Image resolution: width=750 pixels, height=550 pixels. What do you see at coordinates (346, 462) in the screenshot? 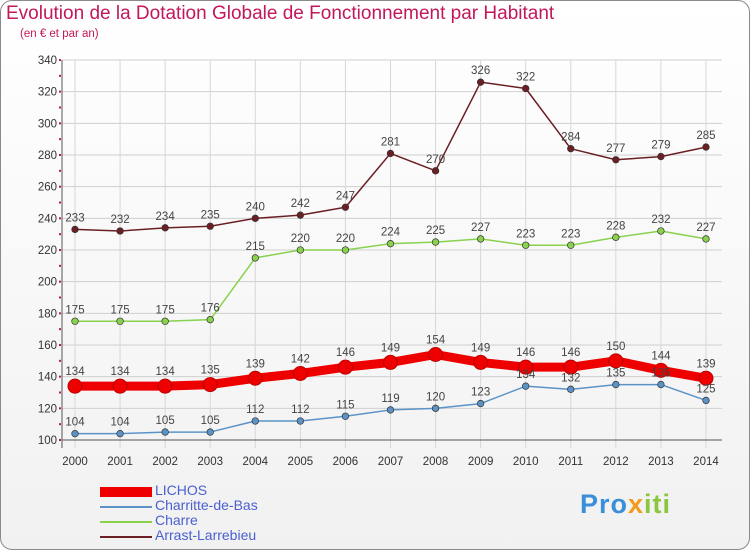
I see `x-tick-label: 2006` at bounding box center [346, 462].